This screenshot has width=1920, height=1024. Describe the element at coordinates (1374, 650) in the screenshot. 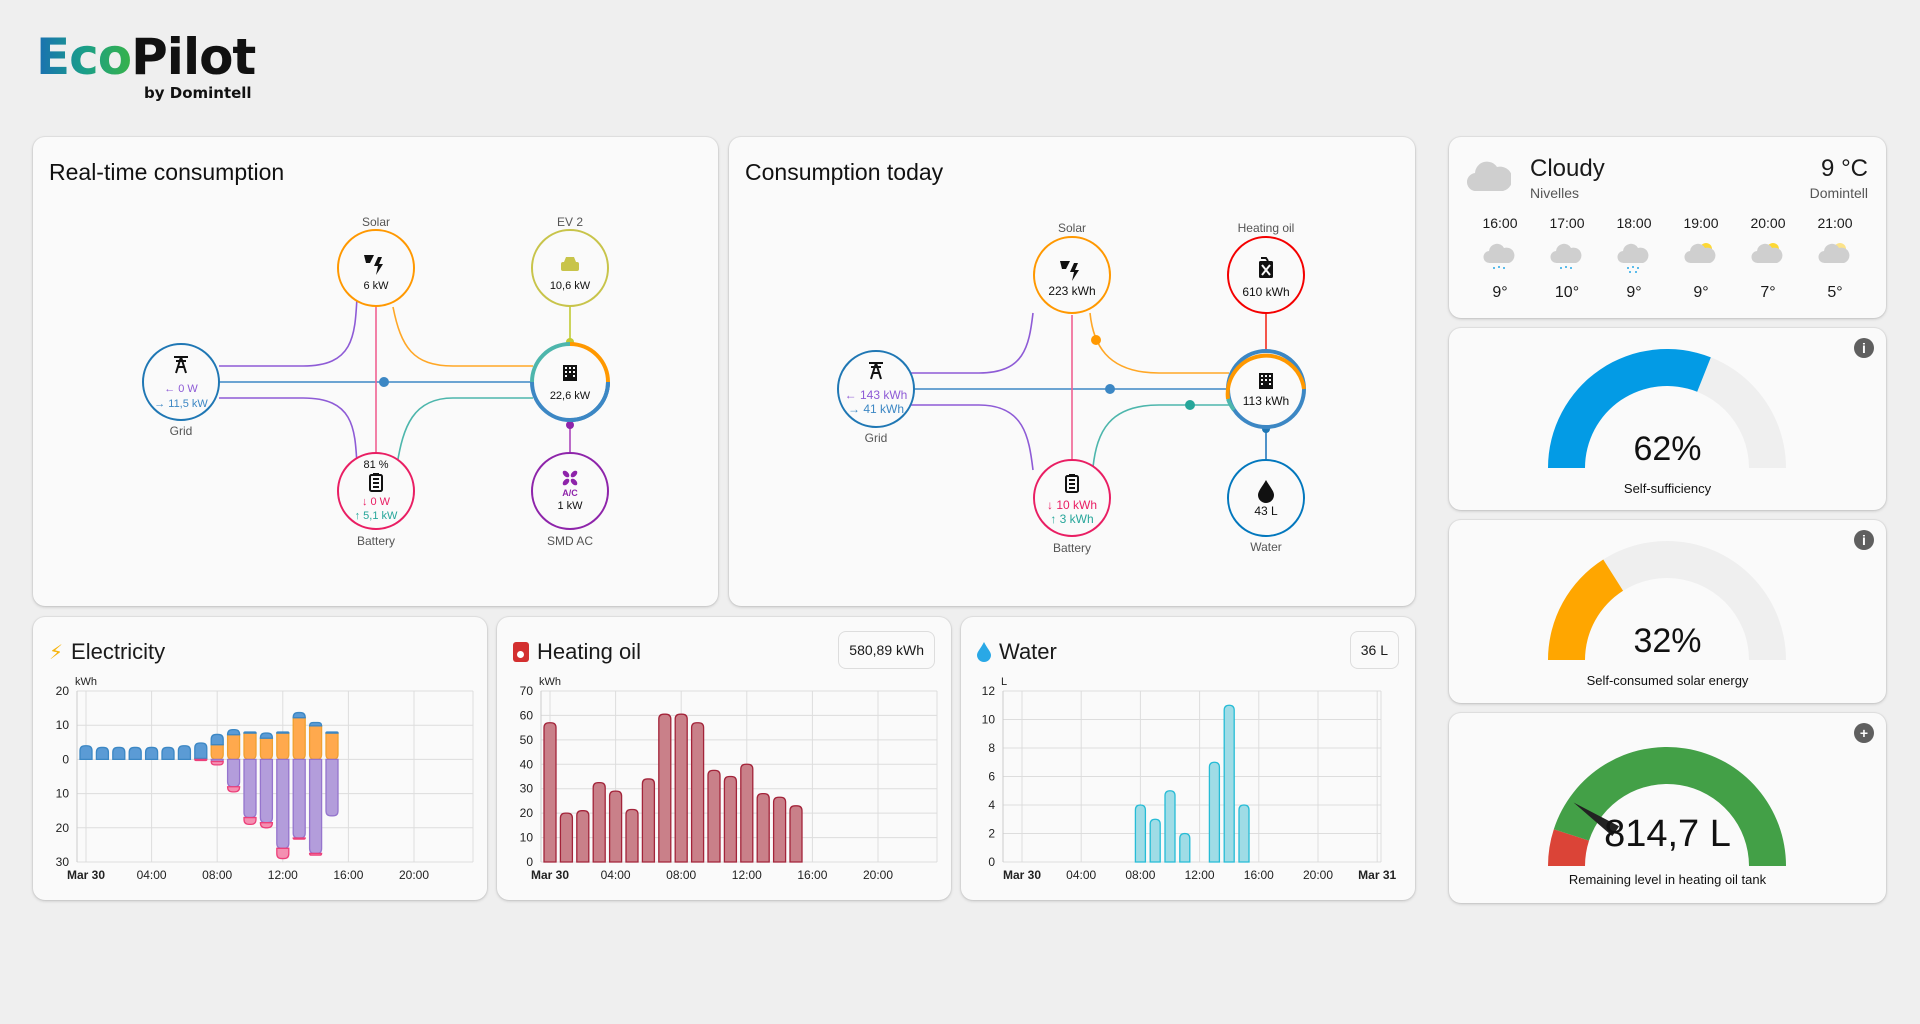

I see `water-total-badge: 36 L` at that location.